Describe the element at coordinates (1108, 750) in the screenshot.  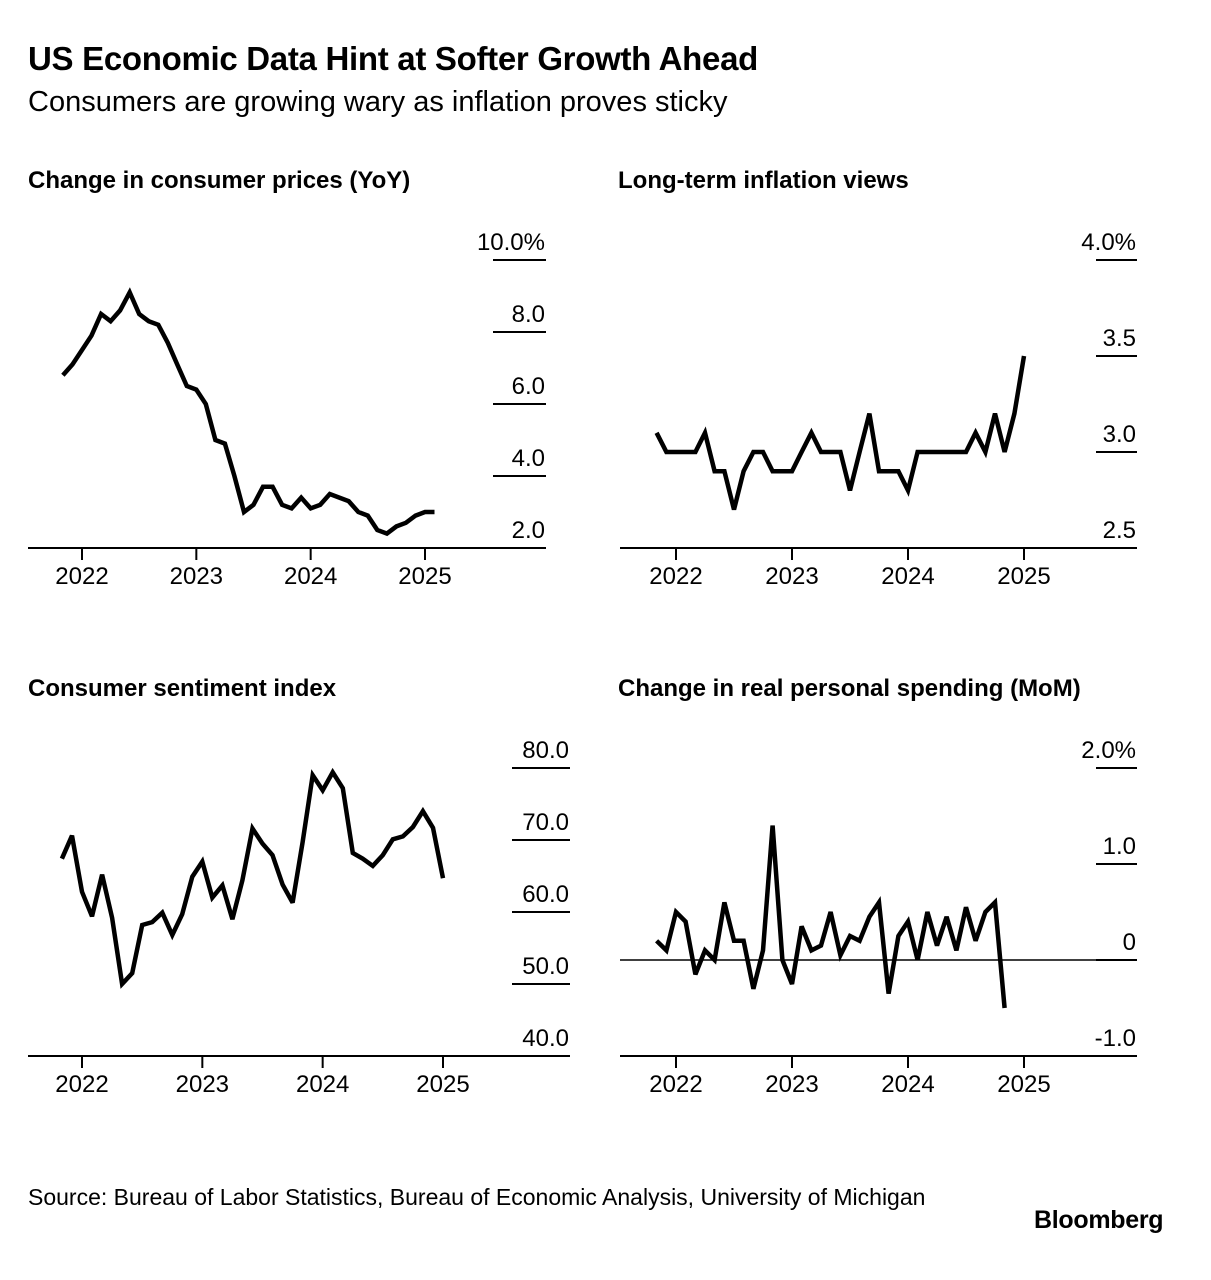
I see `y-tick-label: 2.0%` at that location.